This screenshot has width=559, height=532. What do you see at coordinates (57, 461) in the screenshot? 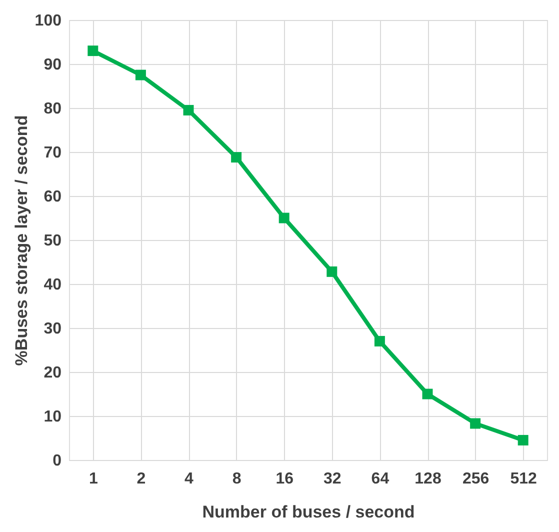
I see `y-tick-label: 0` at bounding box center [57, 461].